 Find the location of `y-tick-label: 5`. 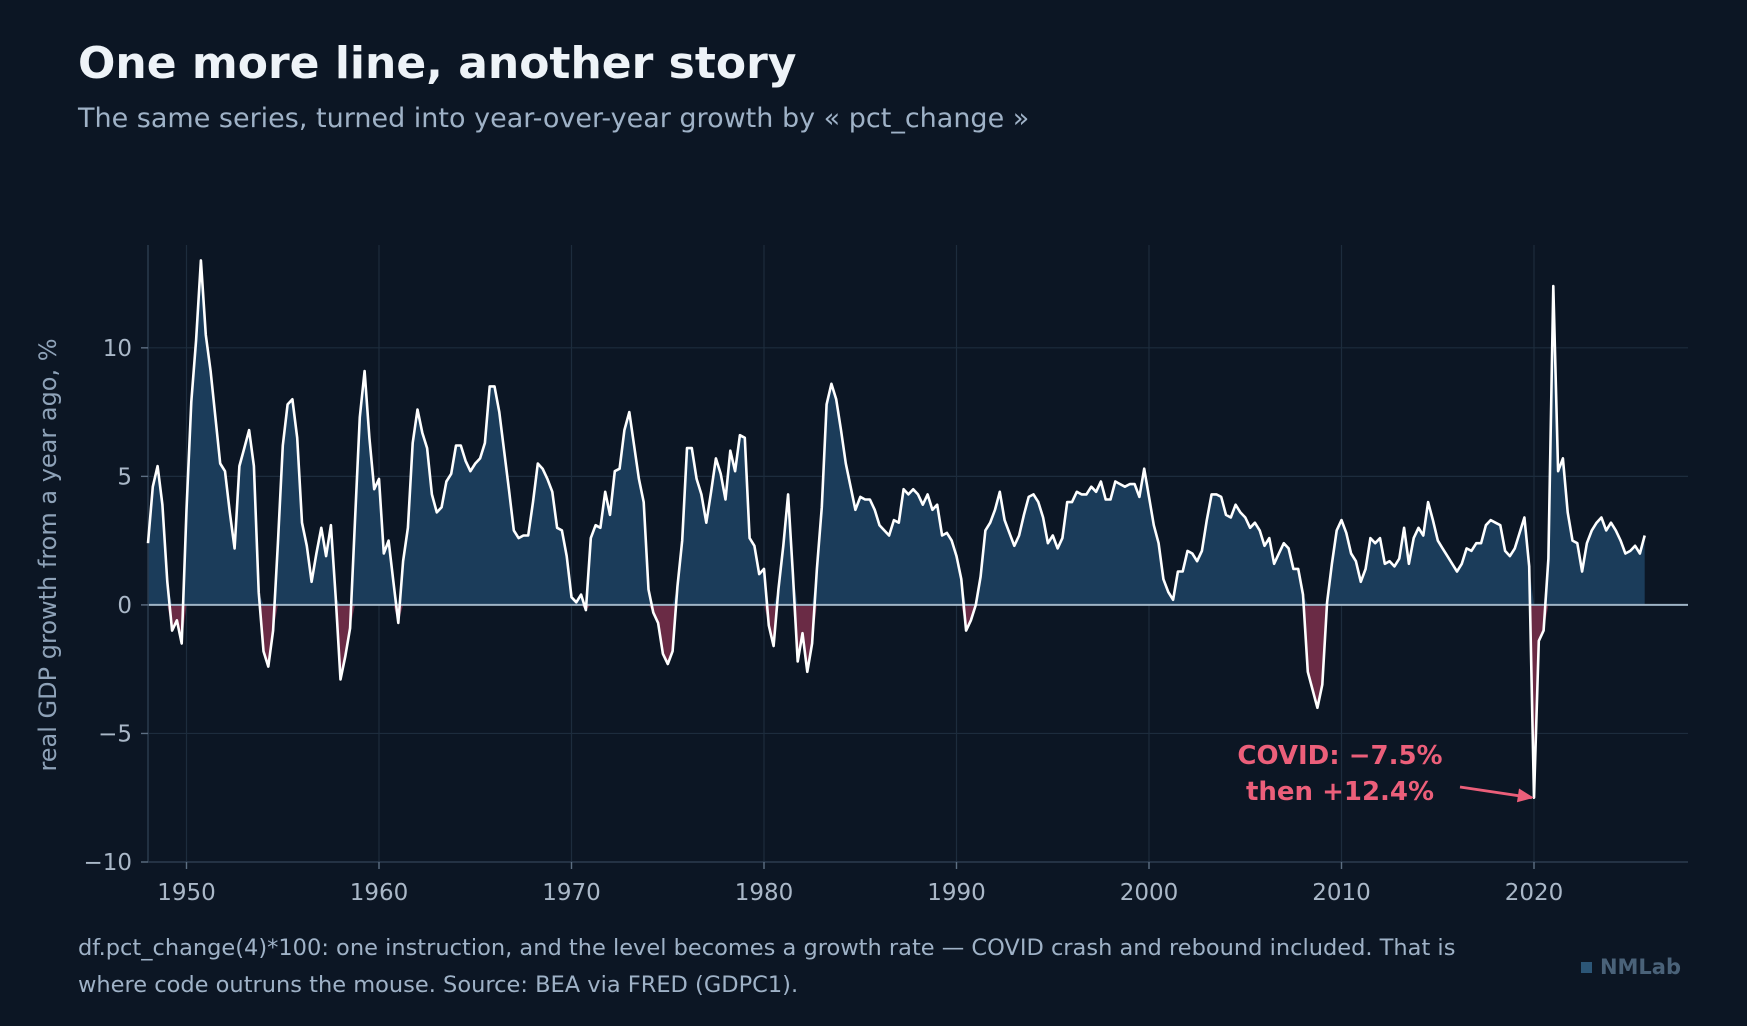

y-tick-label: 5 is located at coordinates (124, 477).